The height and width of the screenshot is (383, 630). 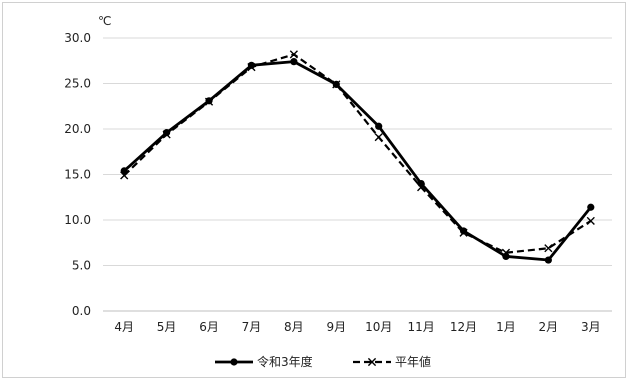 I want to click on x-tick-label: 11月, so click(x=420, y=327).